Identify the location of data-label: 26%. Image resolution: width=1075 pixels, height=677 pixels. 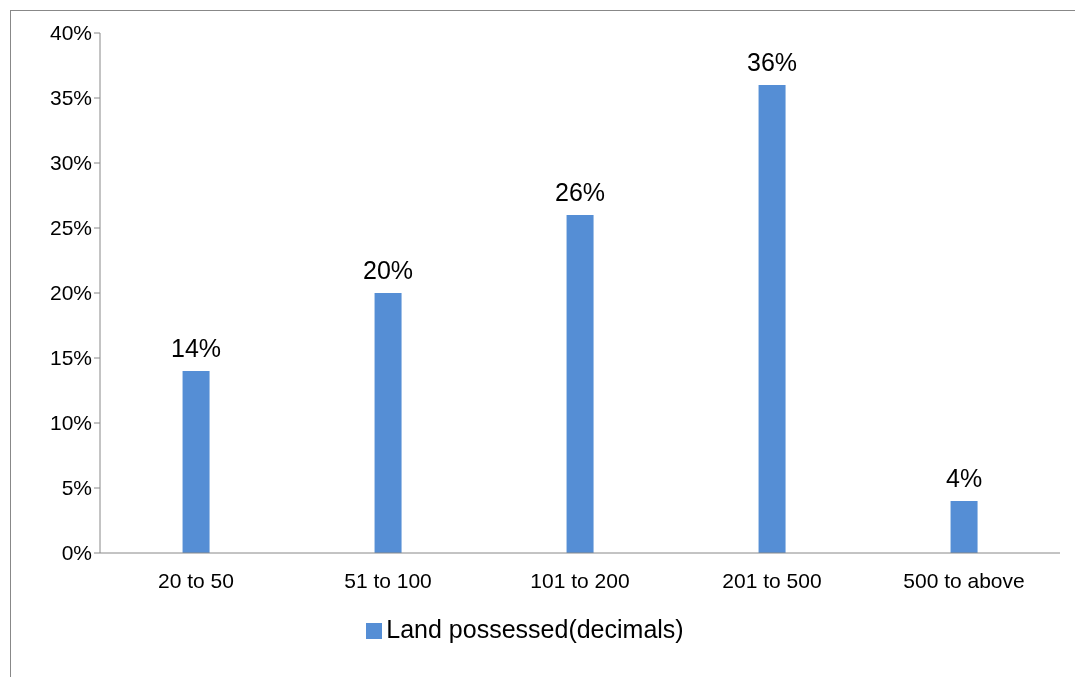
(580, 192).